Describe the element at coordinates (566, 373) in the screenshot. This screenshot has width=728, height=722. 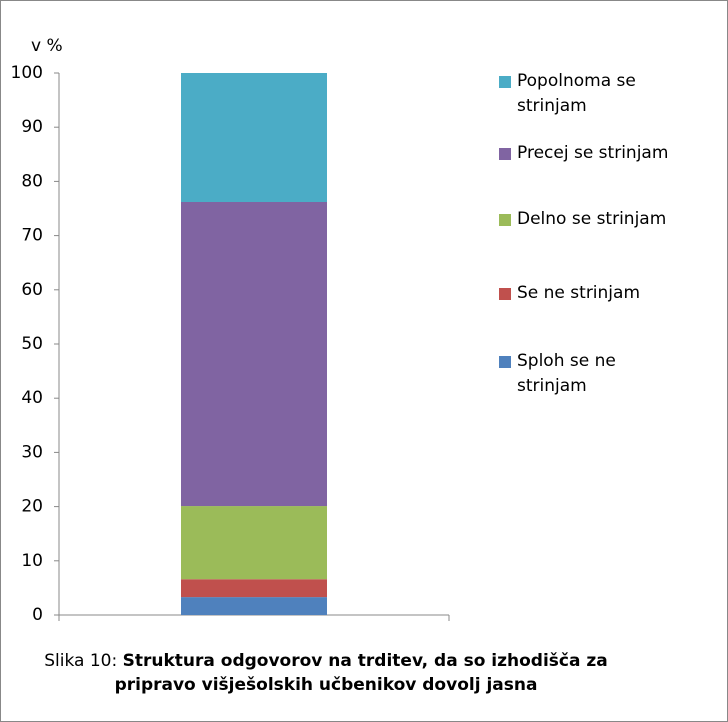
I see `legend-label: Sploh se ne strinjam` at that location.